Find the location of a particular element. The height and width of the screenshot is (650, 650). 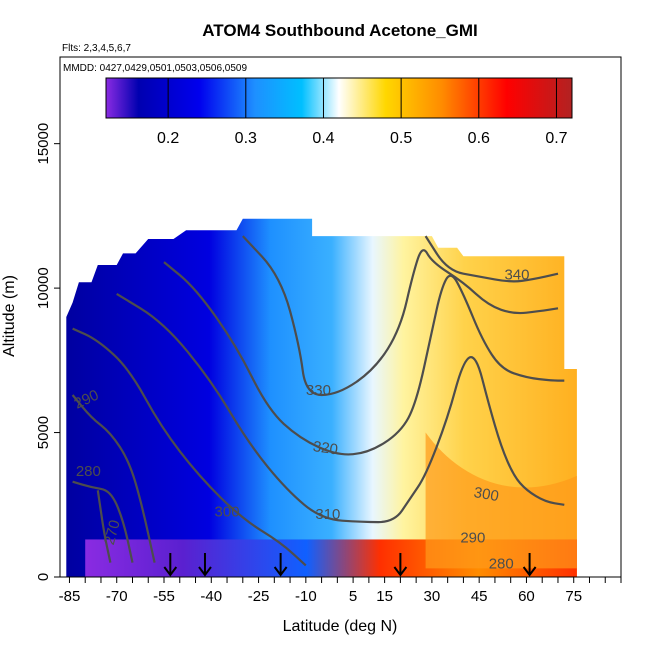

contour-label-330: 330 is located at coordinates (318, 390).